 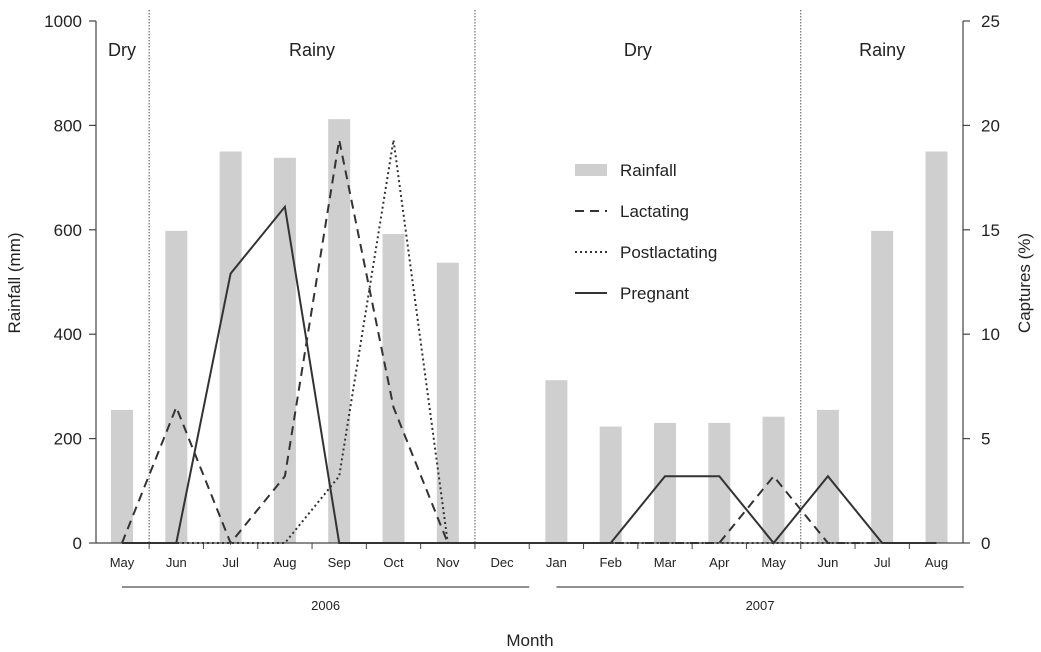 What do you see at coordinates (591, 170) in the screenshot?
I see `legend-swatch-rainfall` at bounding box center [591, 170].